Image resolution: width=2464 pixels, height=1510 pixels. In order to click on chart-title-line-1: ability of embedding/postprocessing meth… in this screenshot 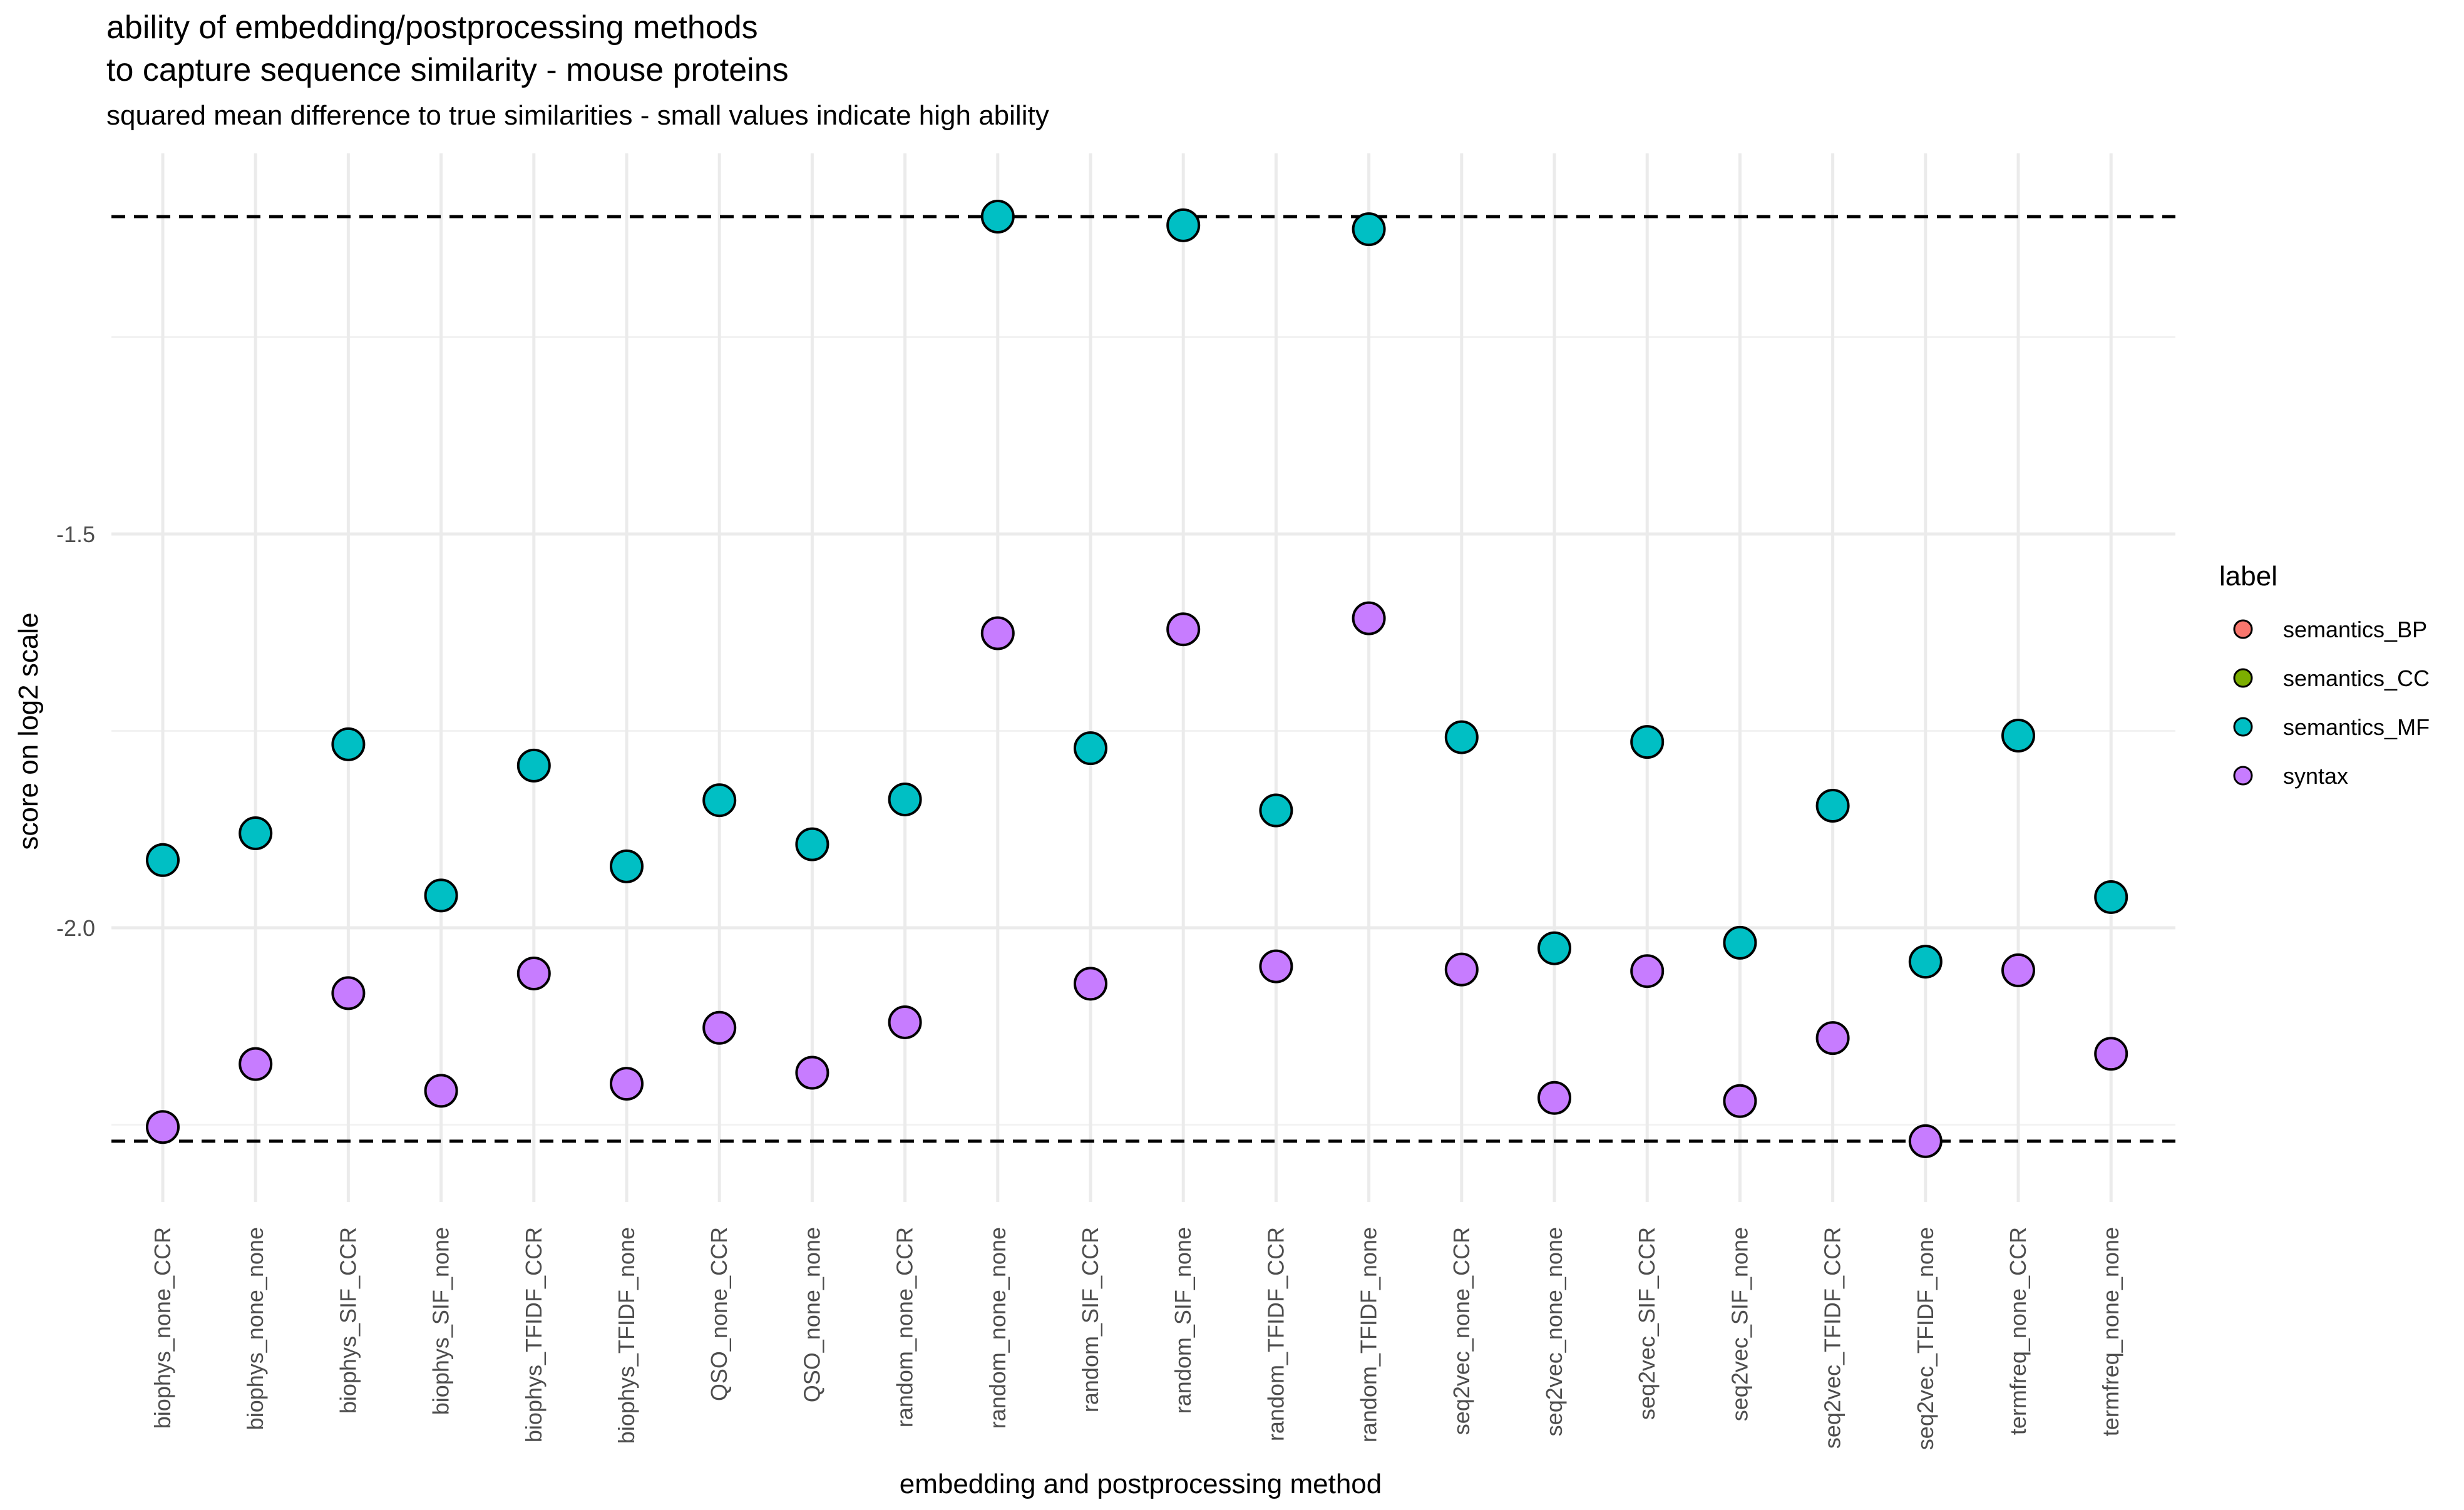, I will do `click(432, 27)`.